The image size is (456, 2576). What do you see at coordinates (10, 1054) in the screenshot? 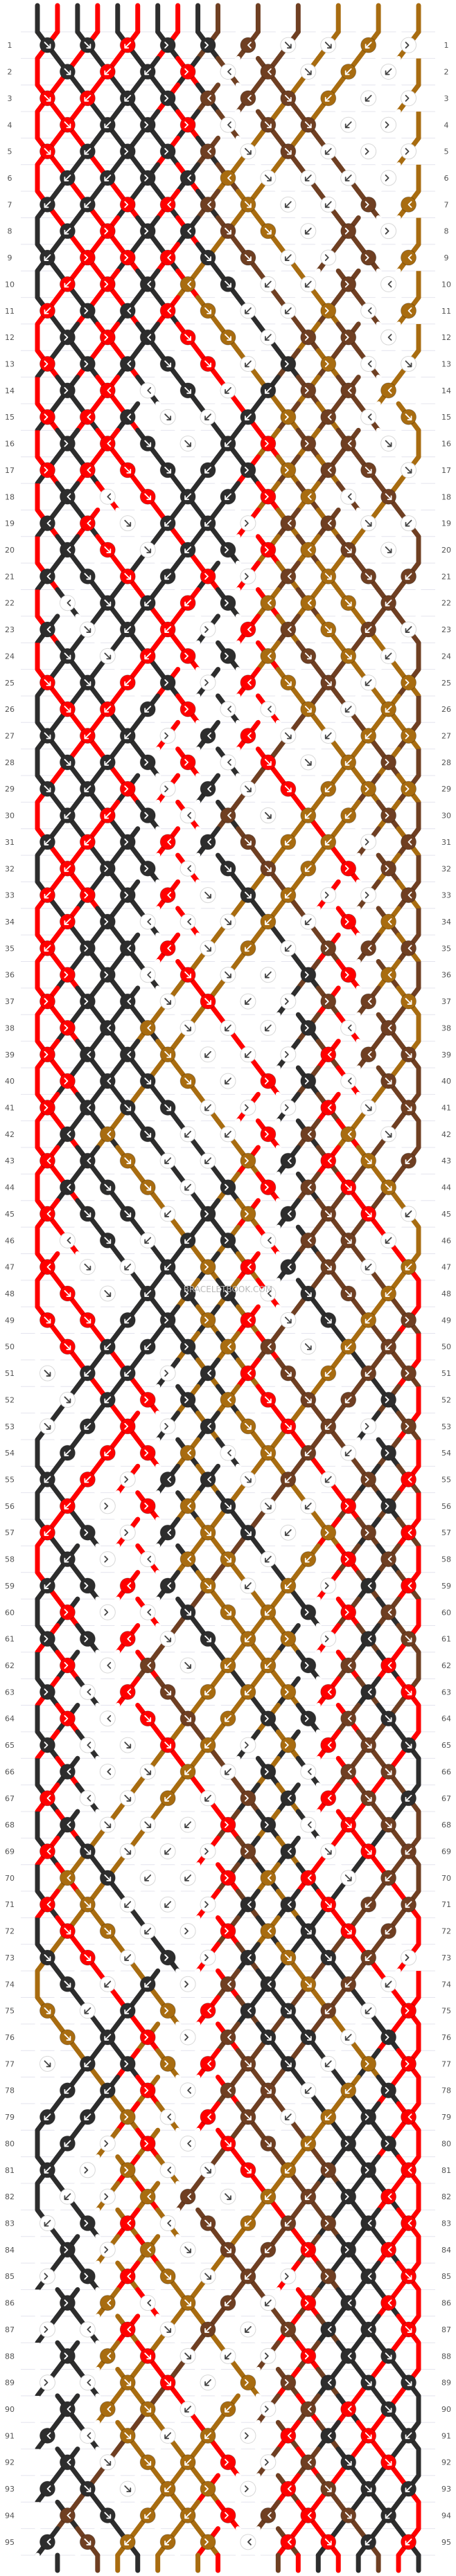
I see `row-number-left: 39` at bounding box center [10, 1054].